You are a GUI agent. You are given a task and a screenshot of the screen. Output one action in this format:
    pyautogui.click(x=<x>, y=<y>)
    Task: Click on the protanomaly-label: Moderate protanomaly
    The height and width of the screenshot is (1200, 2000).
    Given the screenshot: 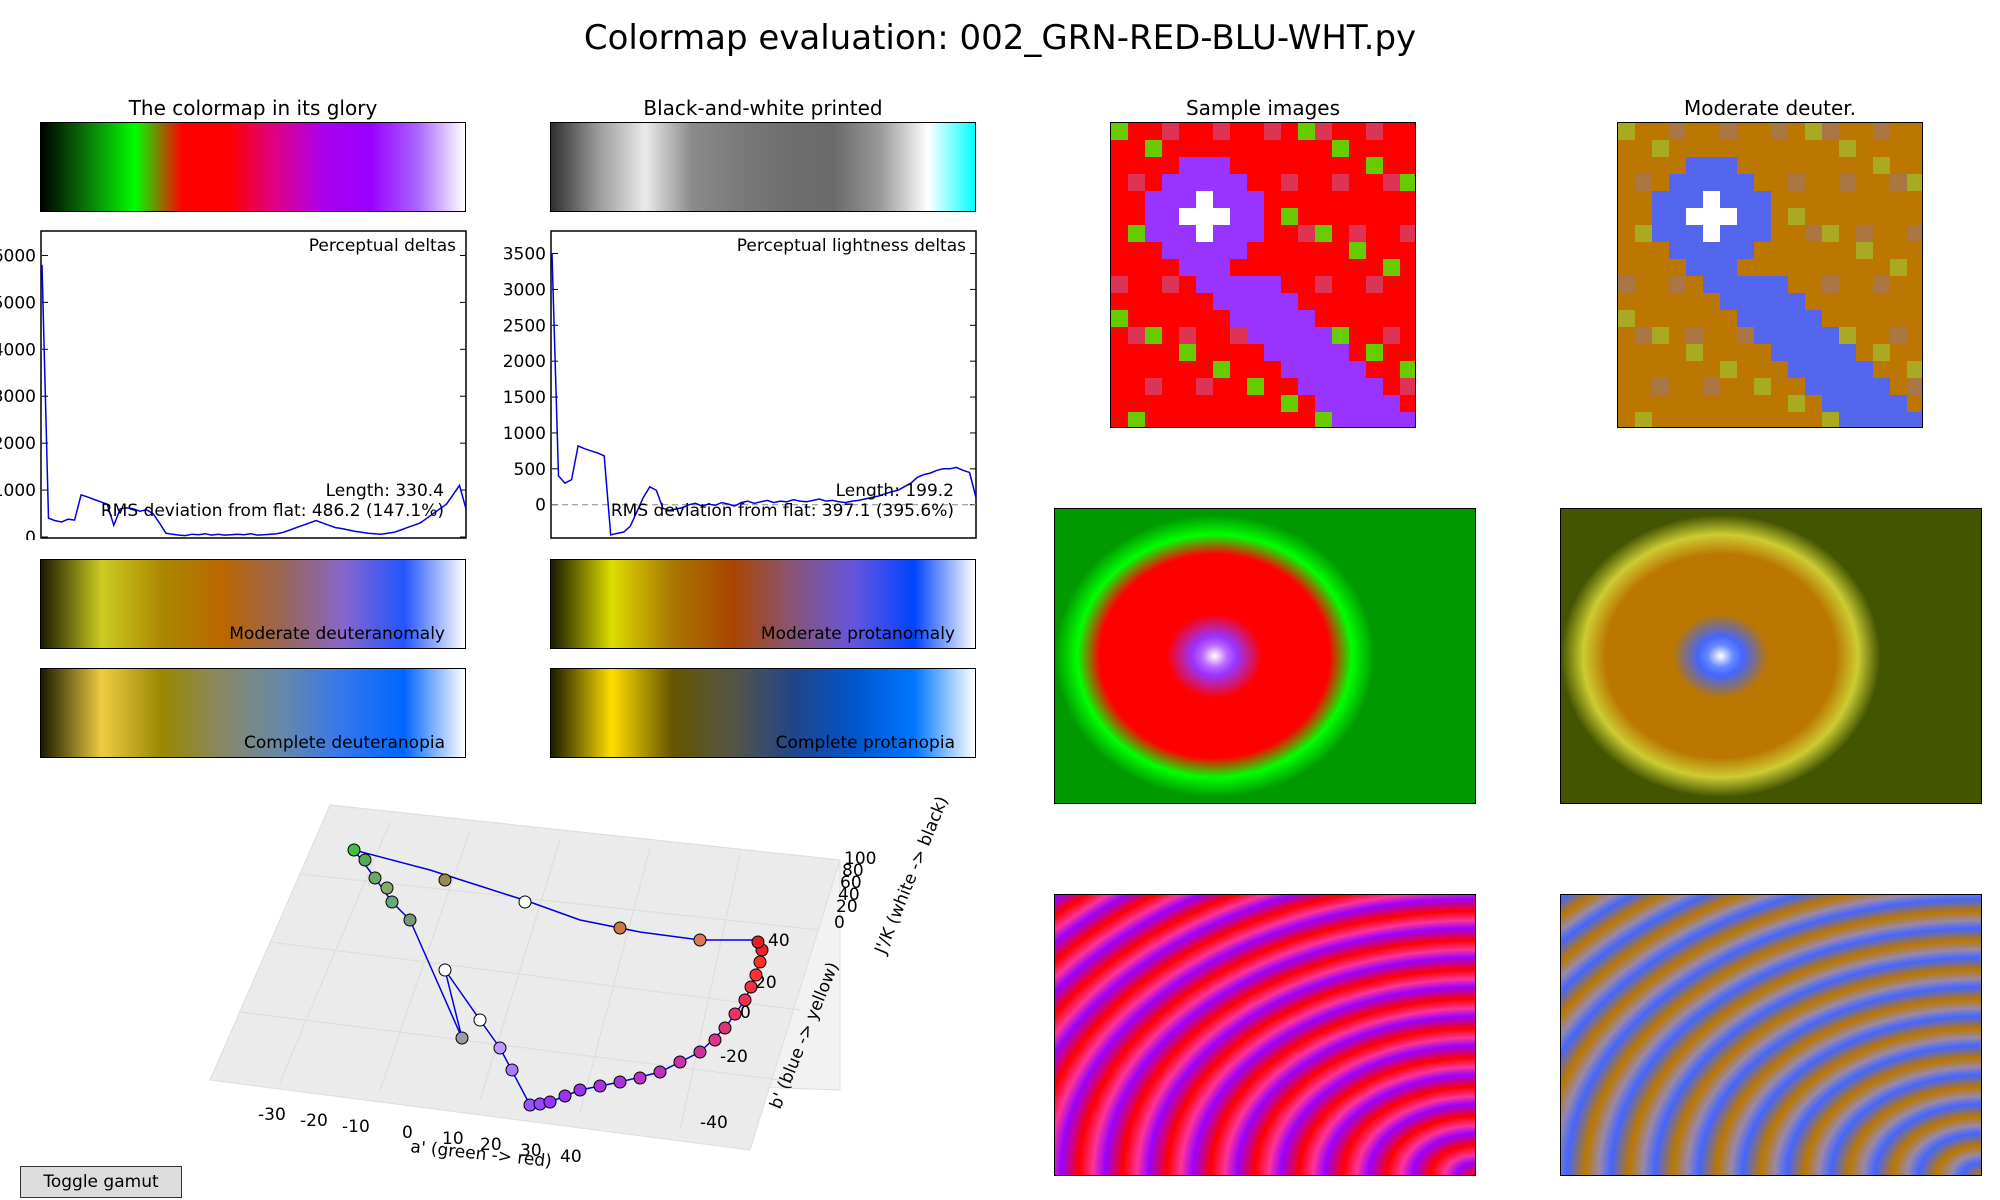 What is the action you would take?
    pyautogui.click(x=857, y=634)
    